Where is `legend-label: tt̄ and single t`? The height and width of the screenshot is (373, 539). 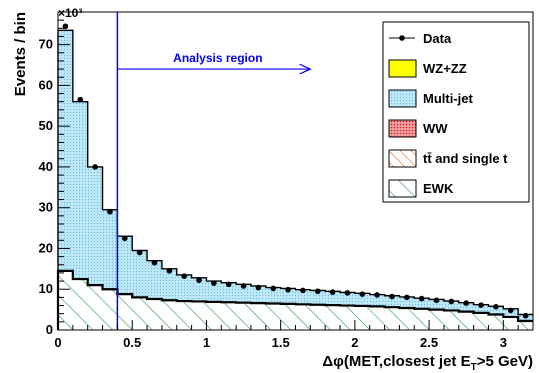
legend-label: tt̄ and single t is located at coordinates (465, 158).